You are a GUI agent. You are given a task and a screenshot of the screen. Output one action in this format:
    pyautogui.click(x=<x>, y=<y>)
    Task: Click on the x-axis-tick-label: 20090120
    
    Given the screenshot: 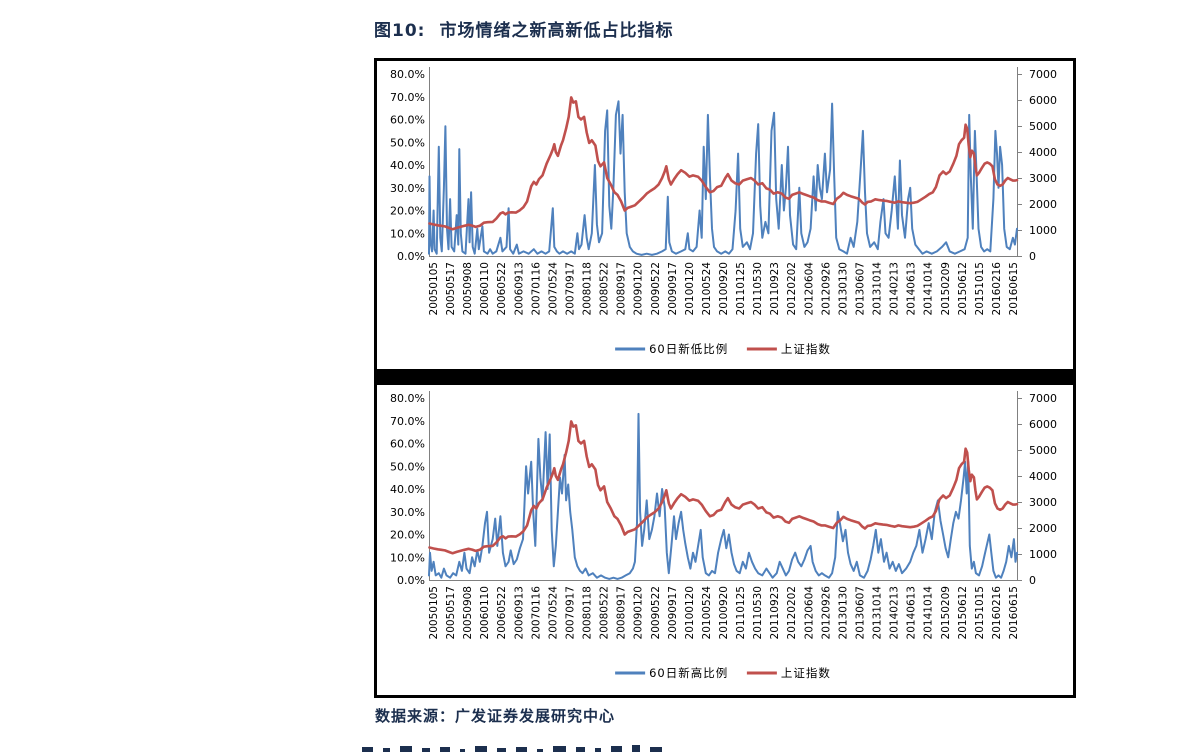 What is the action you would take?
    pyautogui.click(x=639, y=612)
    